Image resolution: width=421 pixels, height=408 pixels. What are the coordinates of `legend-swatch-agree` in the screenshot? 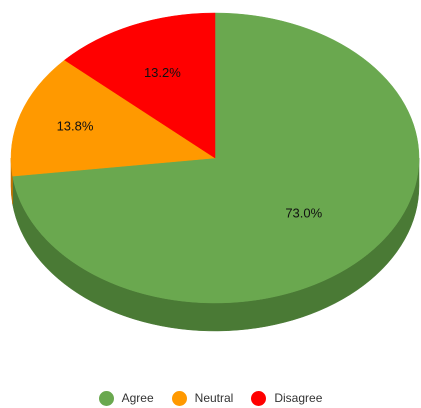 It's located at (106, 398).